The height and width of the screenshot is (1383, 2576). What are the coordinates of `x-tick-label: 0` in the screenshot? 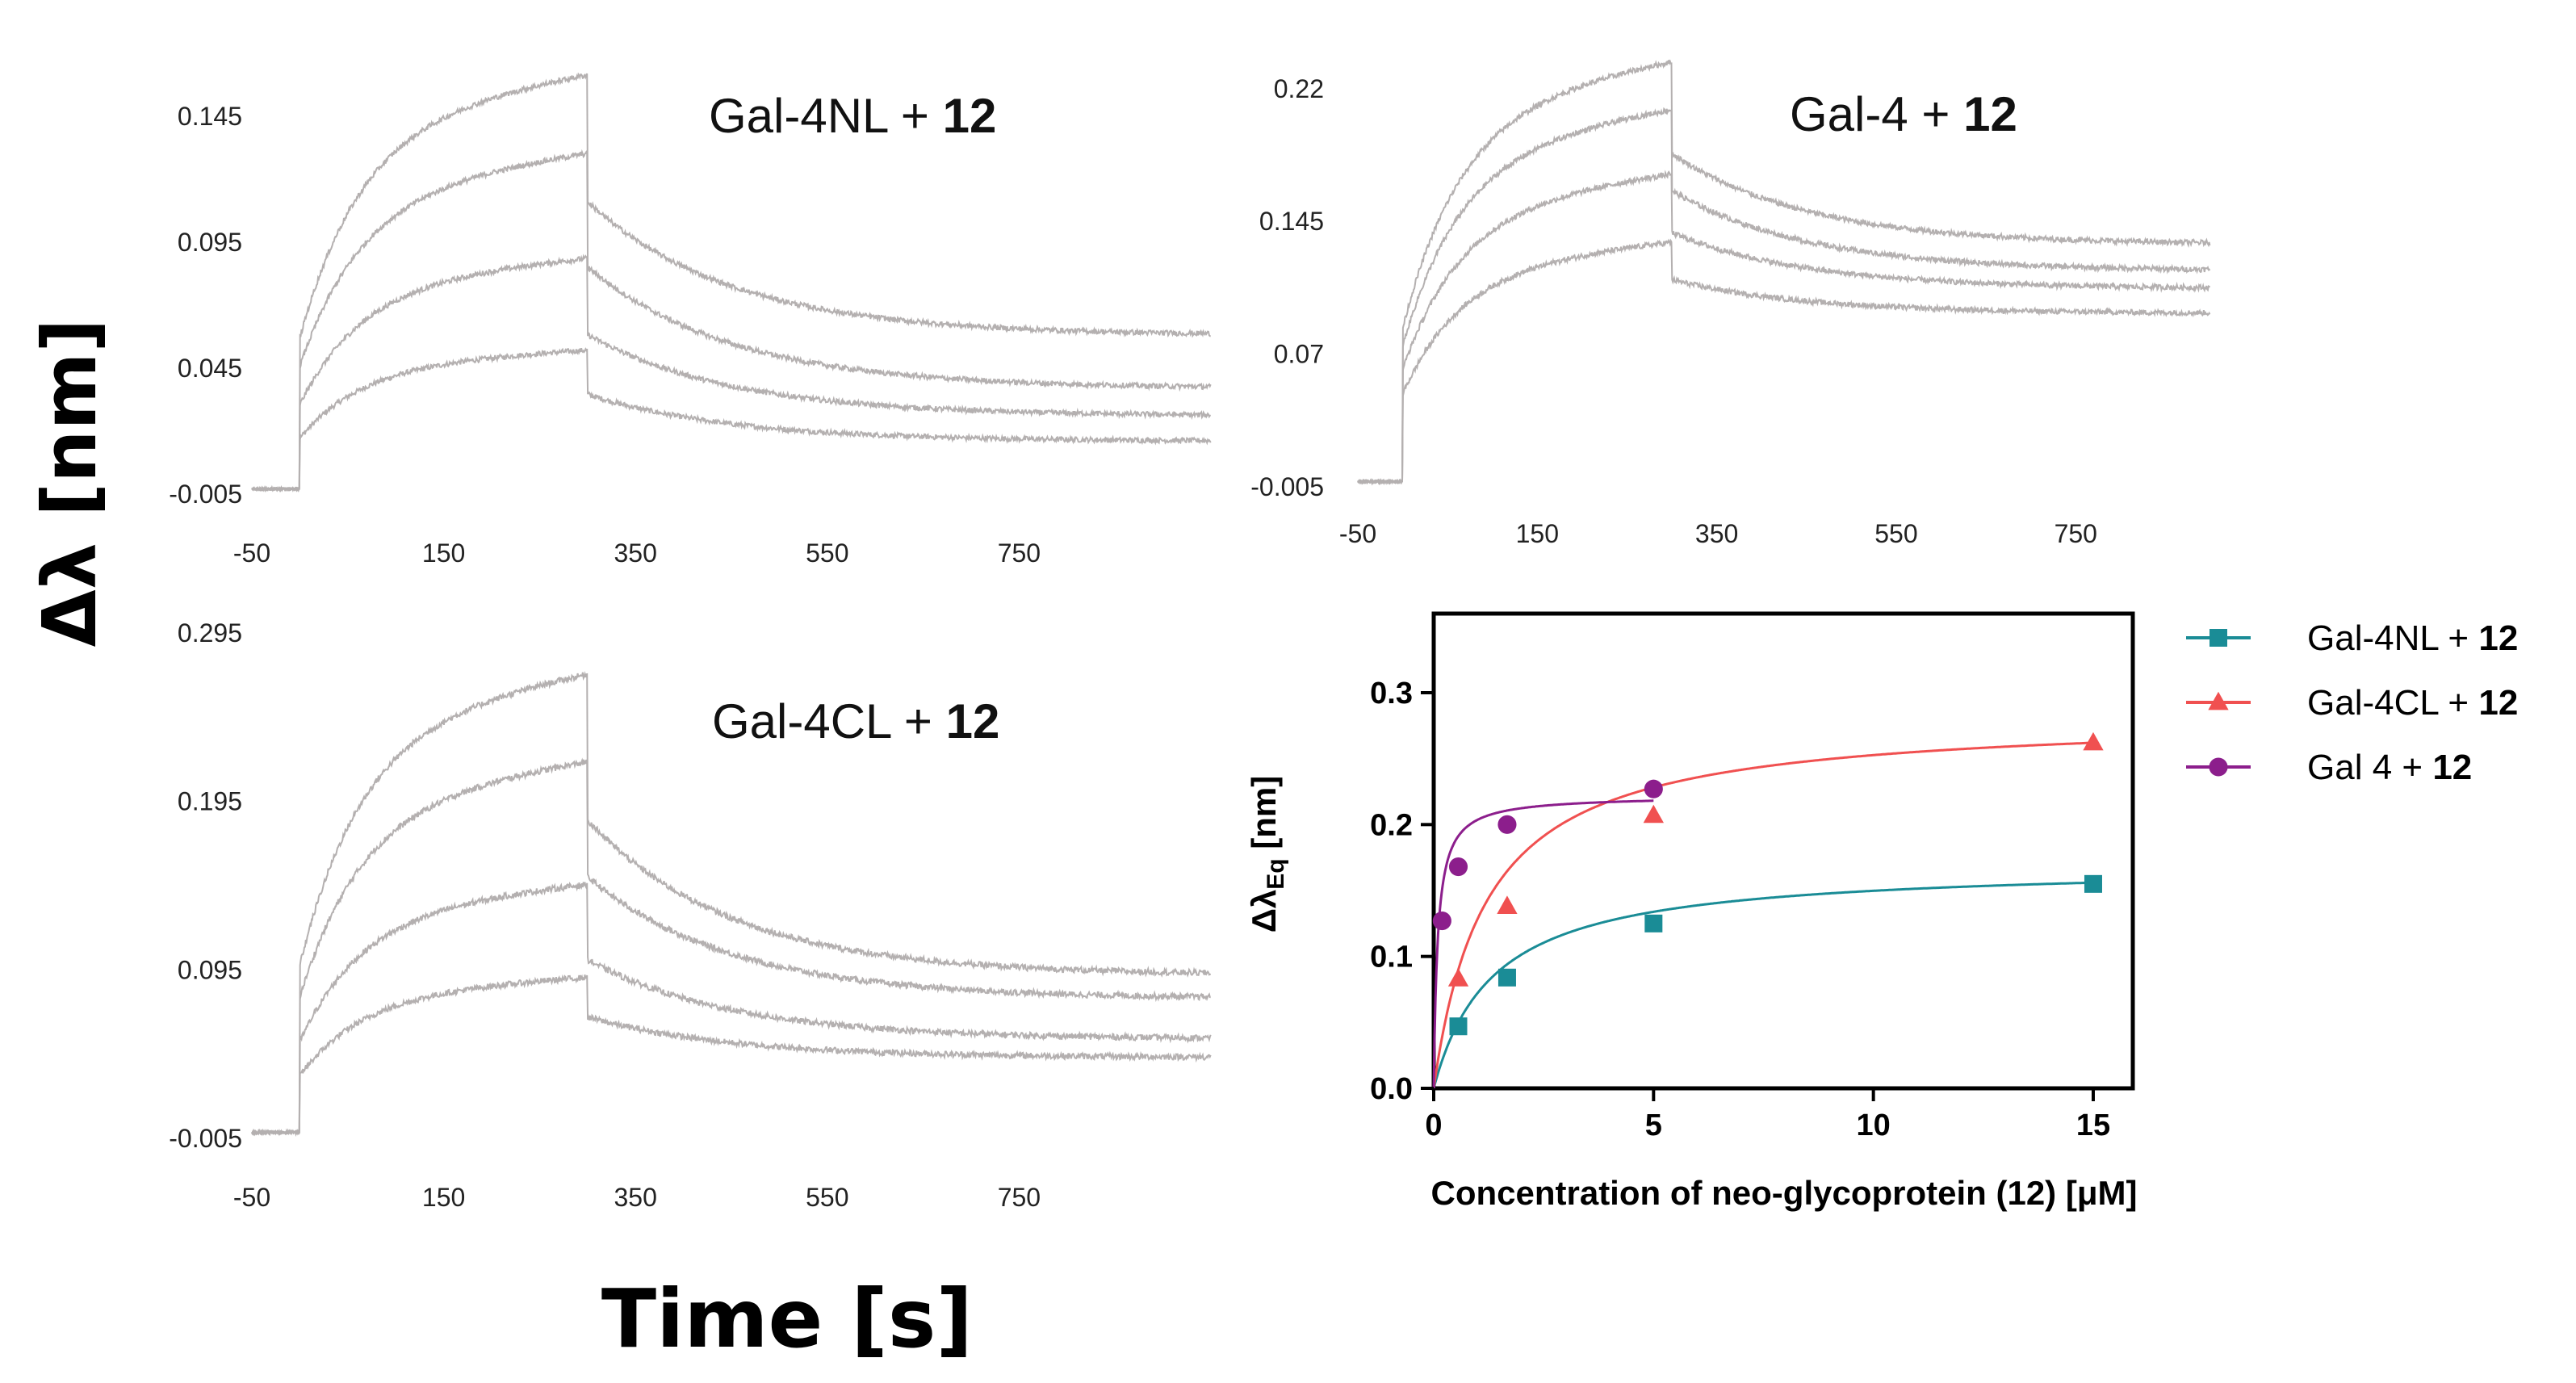 It's located at (1433, 1125).